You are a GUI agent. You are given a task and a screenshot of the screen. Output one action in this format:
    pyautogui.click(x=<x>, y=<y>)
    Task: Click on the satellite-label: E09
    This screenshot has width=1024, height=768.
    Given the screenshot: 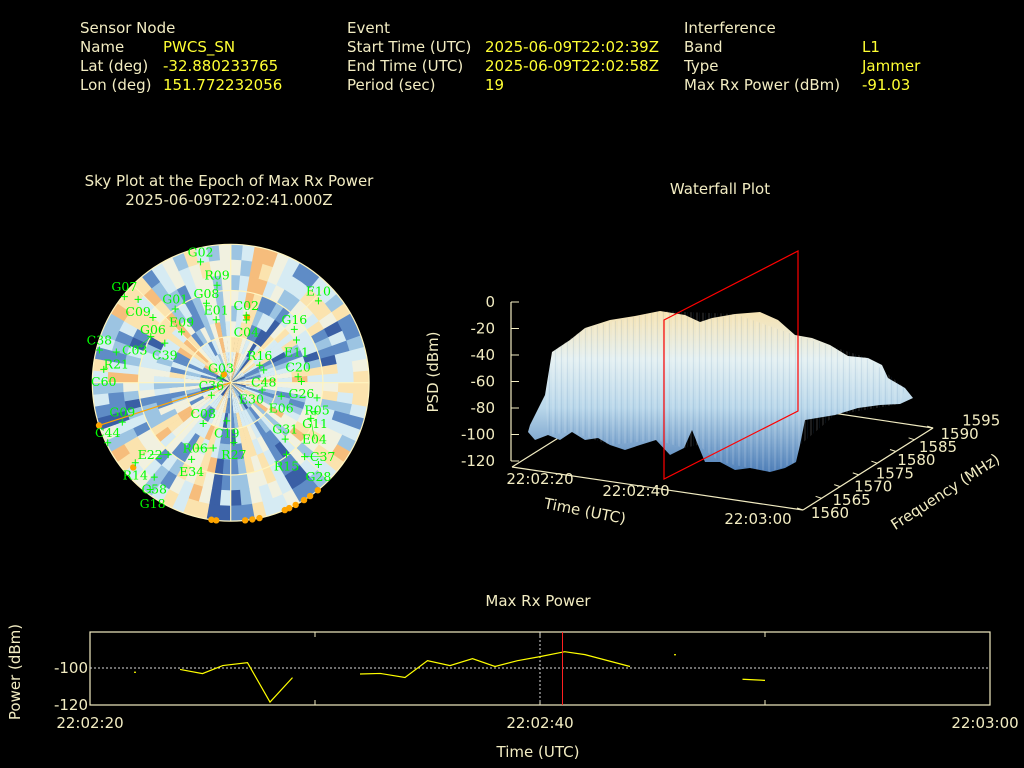 What is the action you would take?
    pyautogui.click(x=181, y=321)
    